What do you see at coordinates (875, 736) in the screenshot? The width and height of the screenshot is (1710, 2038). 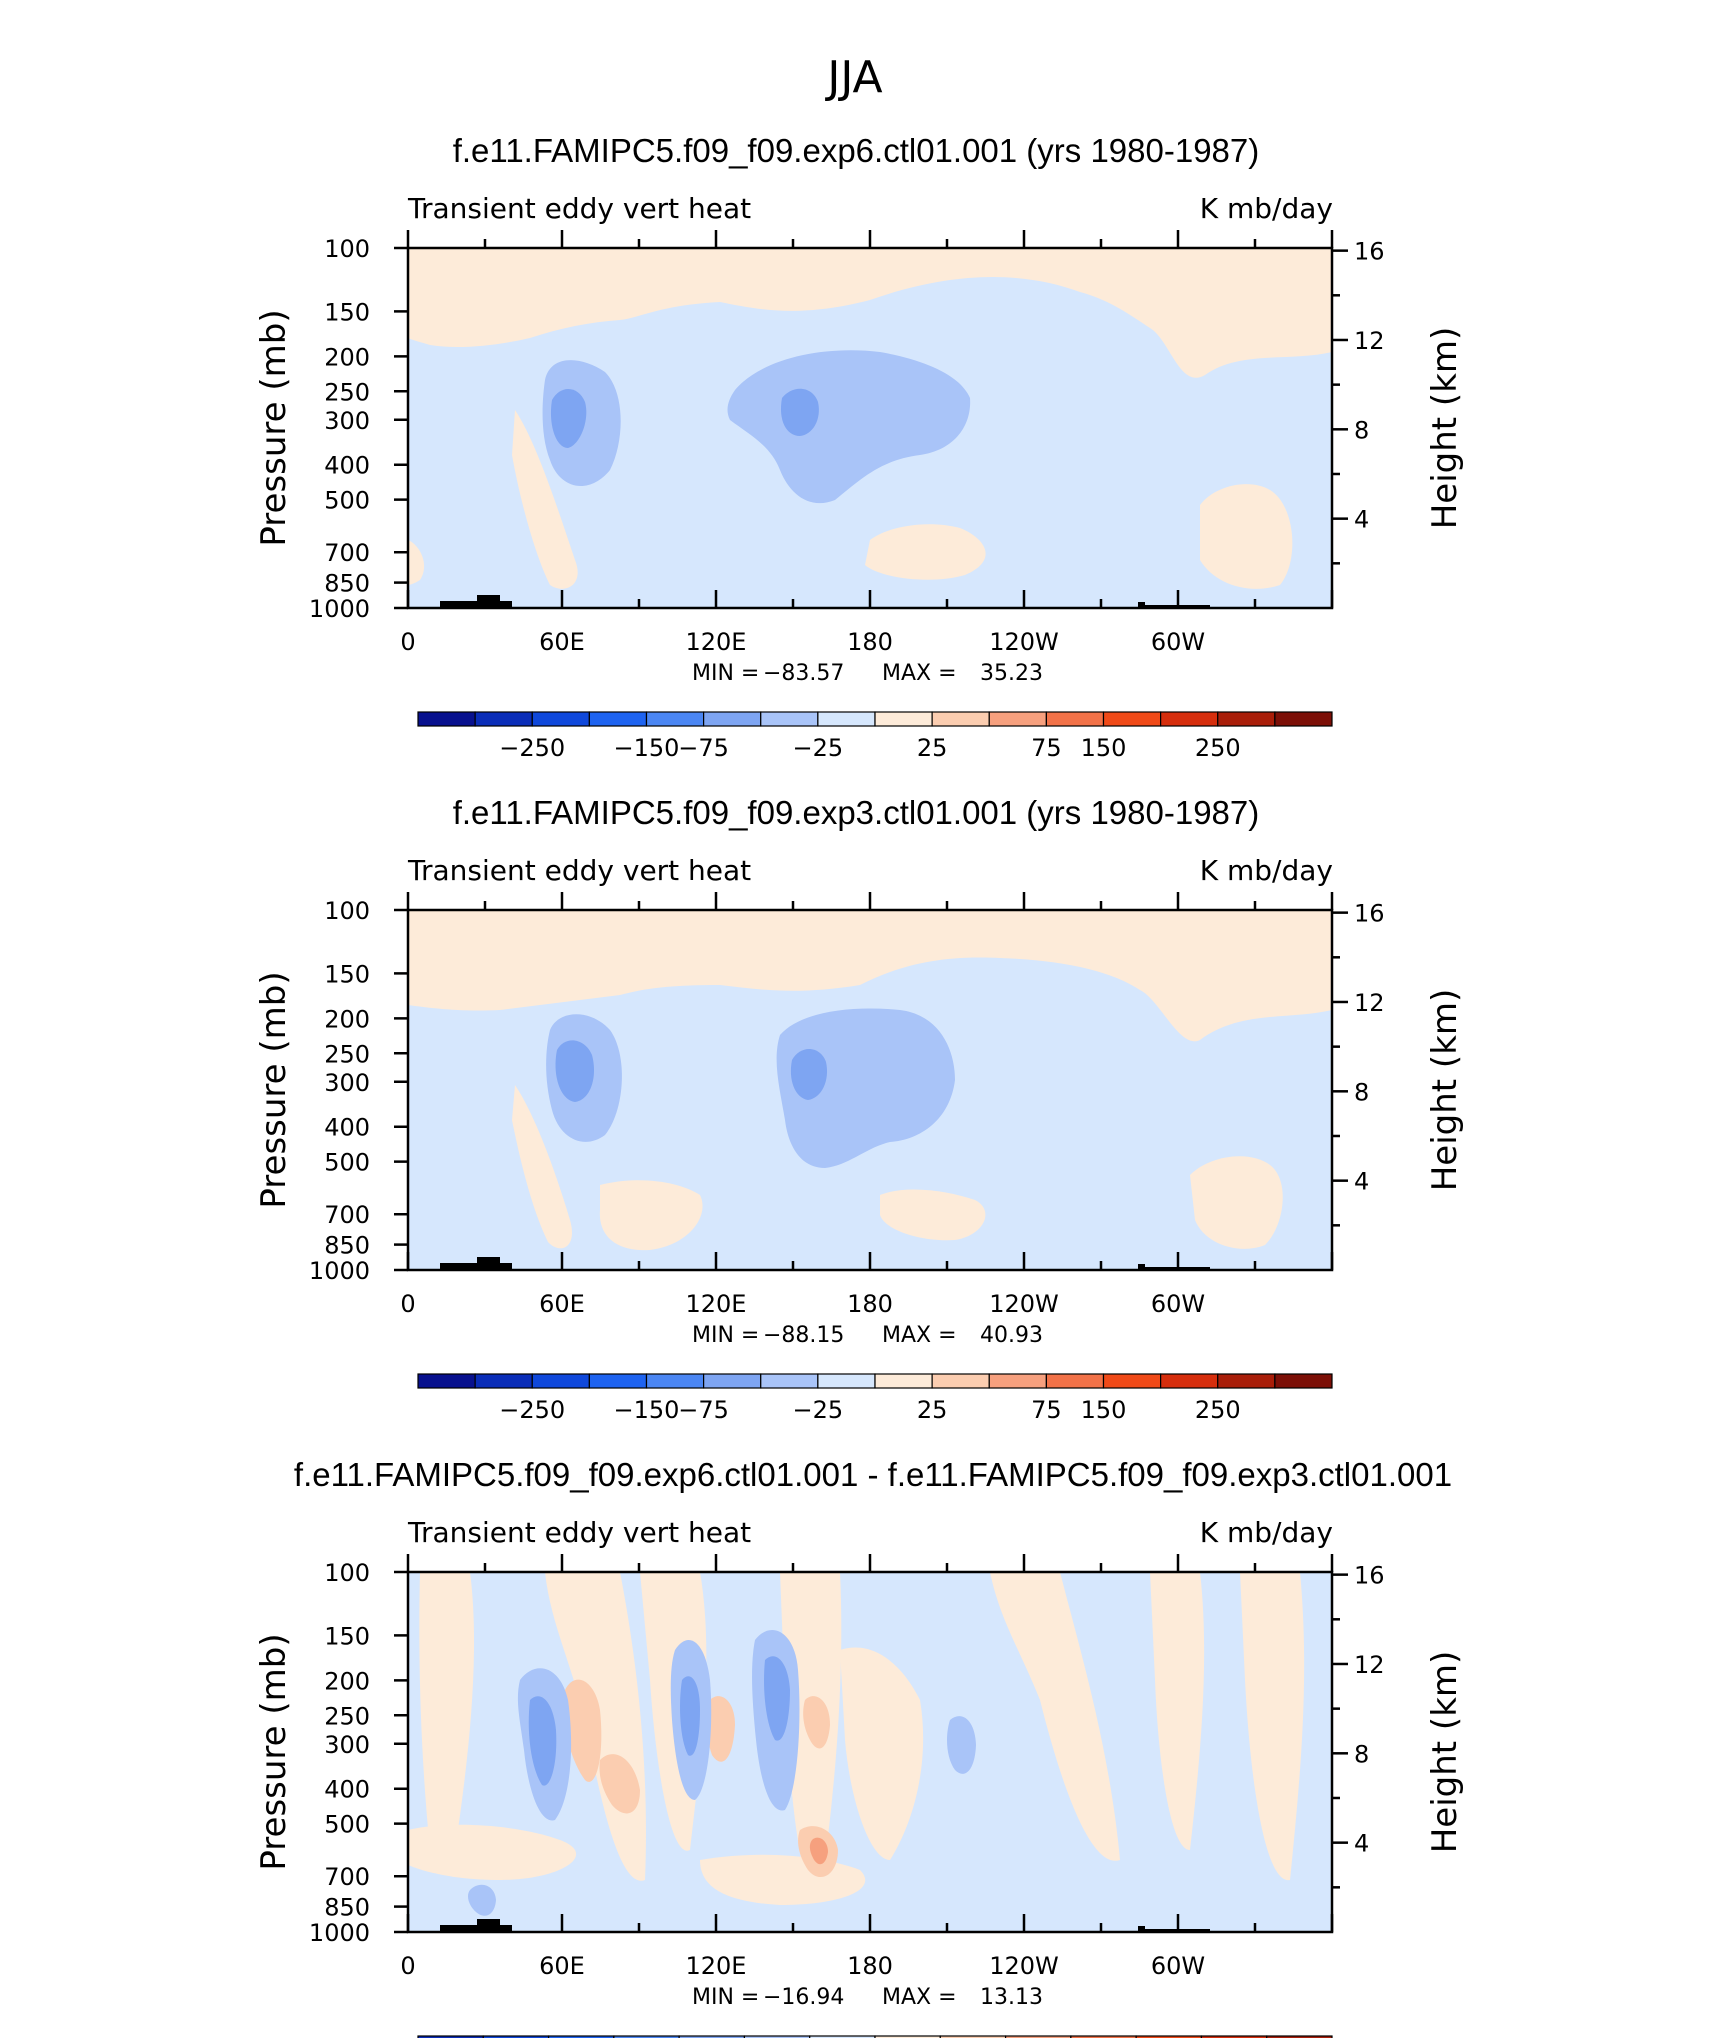 I see `panel-1-colorbar: −250 −150−75 −25 25 75 150 250` at bounding box center [875, 736].